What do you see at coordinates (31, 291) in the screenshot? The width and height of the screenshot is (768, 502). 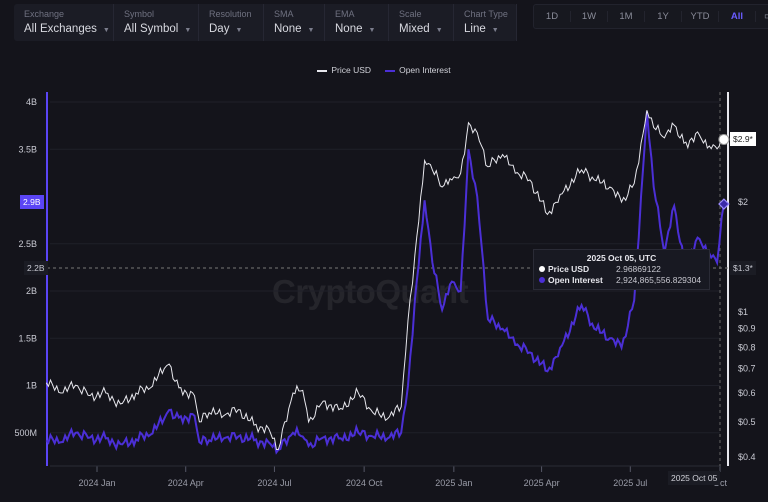 I see `left-tick-label: 2B` at bounding box center [31, 291].